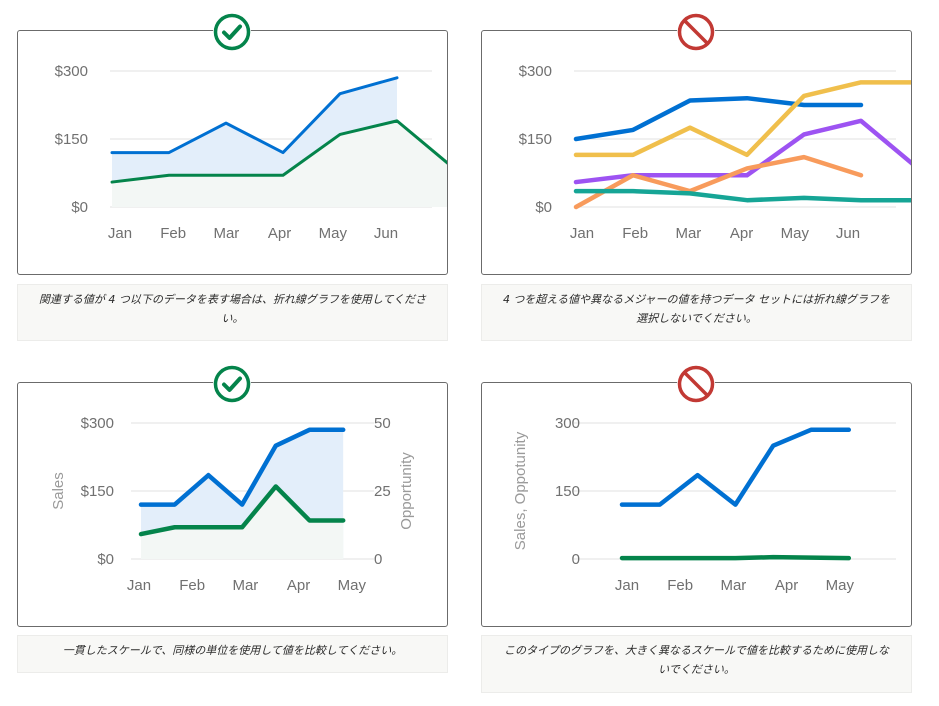 This screenshot has width=939, height=706. What do you see at coordinates (576, 559) in the screenshot?
I see `y-tick-label: 0` at bounding box center [576, 559].